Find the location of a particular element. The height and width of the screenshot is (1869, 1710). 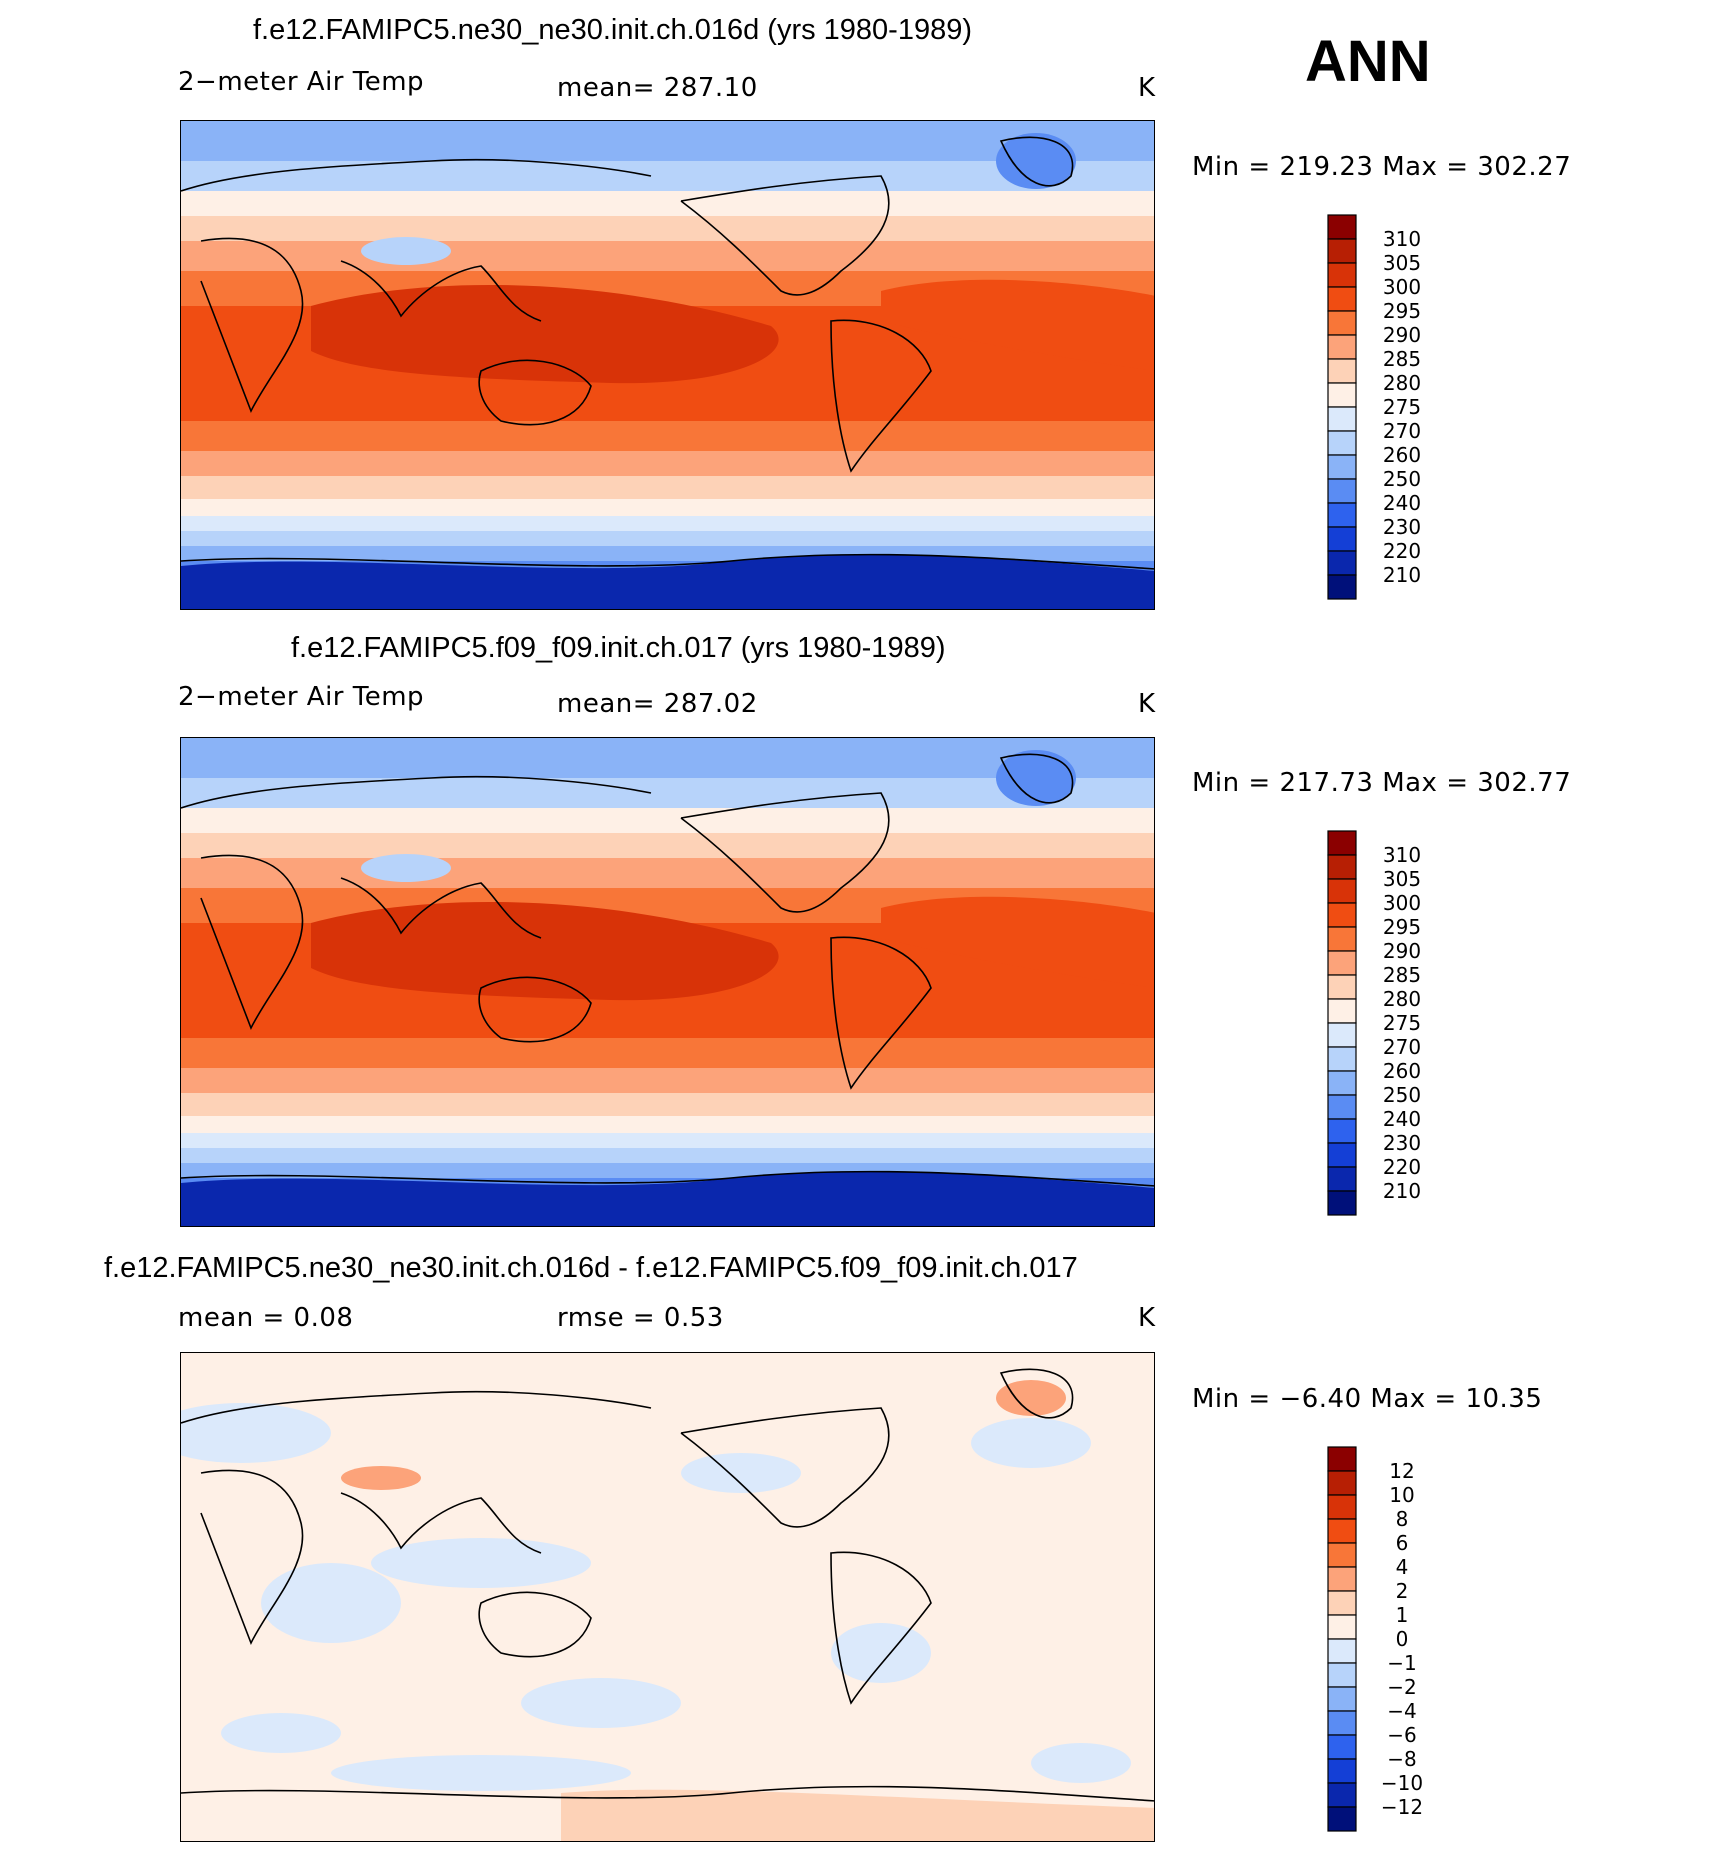

panel-2-minmax: Min = 217.73 Max = 302.77 is located at coordinates (1382, 783).